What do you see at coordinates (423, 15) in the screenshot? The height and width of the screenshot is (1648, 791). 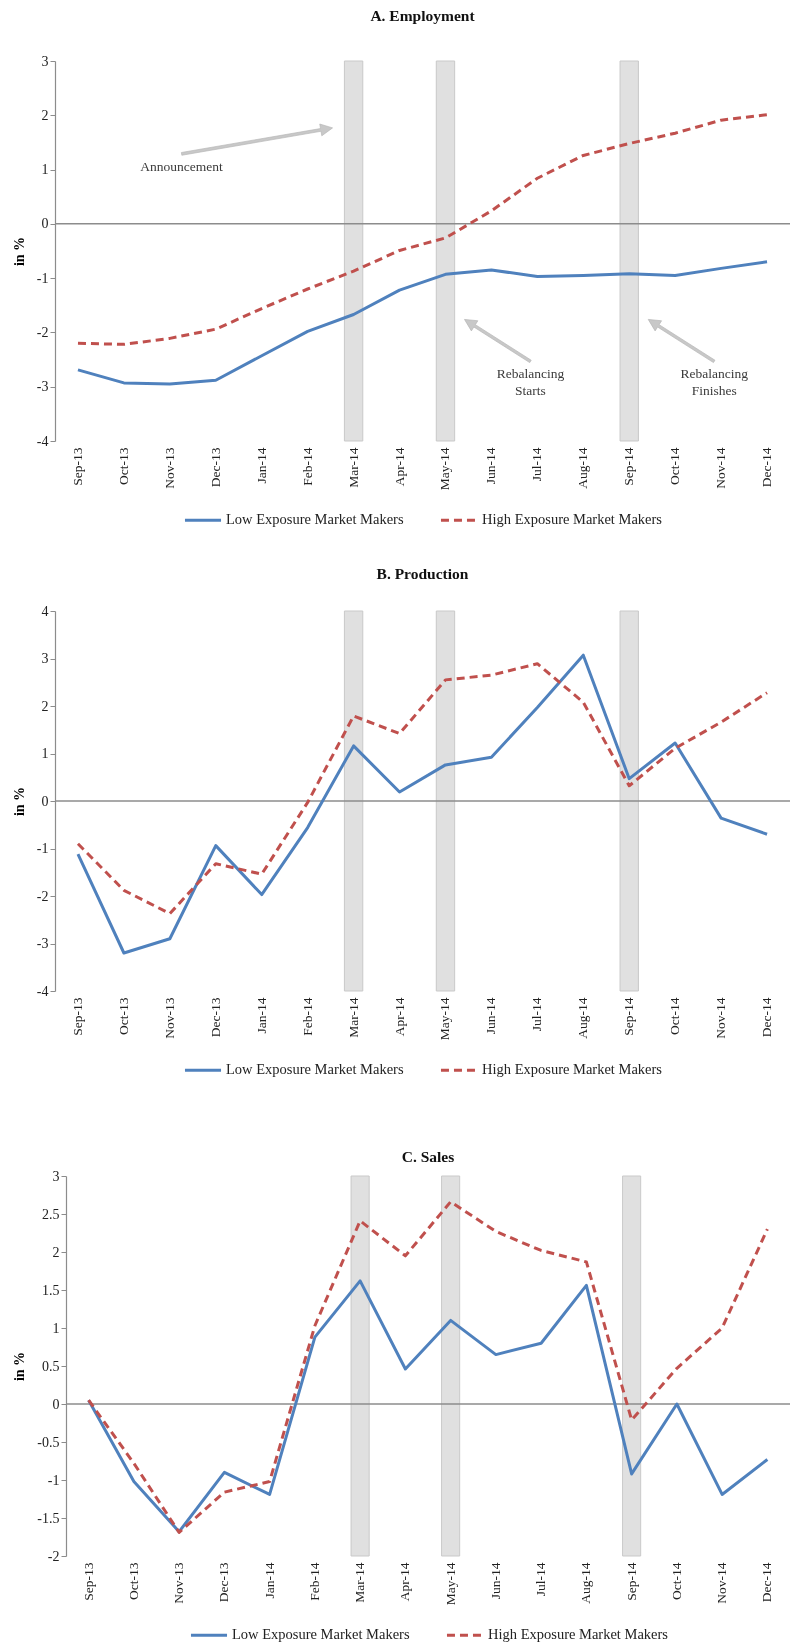 I see `chart-title: A. Employment` at bounding box center [423, 15].